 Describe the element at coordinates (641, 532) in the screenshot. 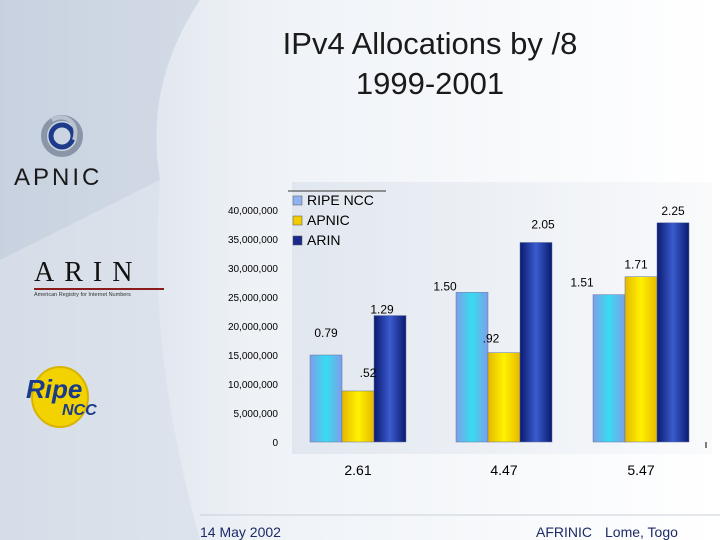

I see `footer-location: Lome, Togo` at that location.